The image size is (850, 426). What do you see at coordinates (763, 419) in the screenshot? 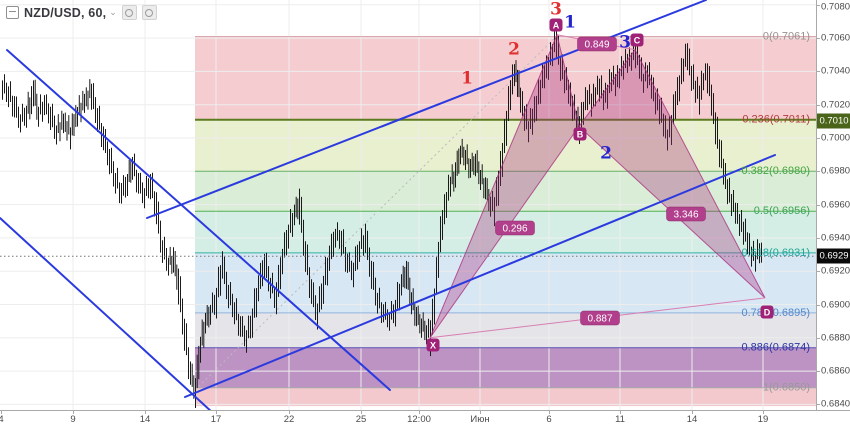
I see `time-tick-label: 19` at bounding box center [763, 419].